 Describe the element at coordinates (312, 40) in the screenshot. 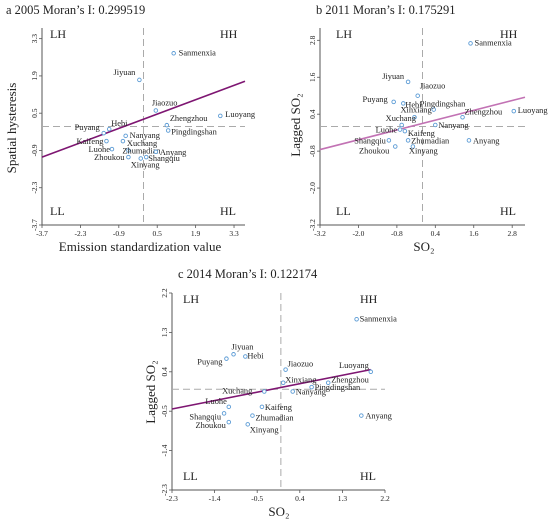

I see `y-tick-label: 2.8` at that location.